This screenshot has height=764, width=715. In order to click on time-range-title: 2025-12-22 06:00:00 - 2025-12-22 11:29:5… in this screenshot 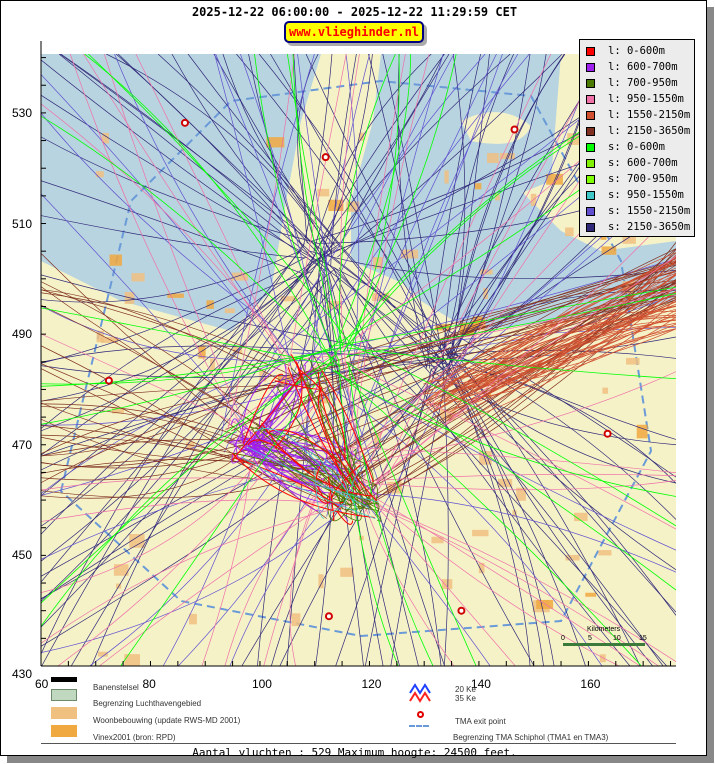, I will do `click(354, 12)`.